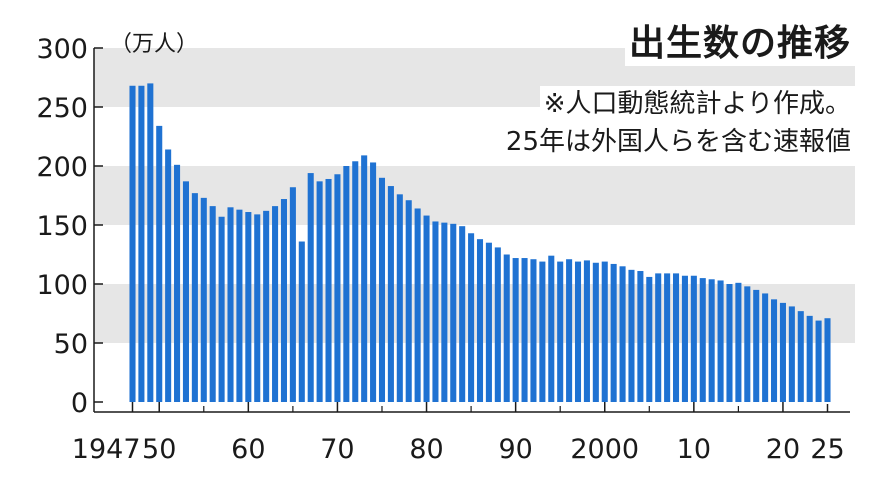  I want to click on y-tick-label: 50, so click(71, 344).